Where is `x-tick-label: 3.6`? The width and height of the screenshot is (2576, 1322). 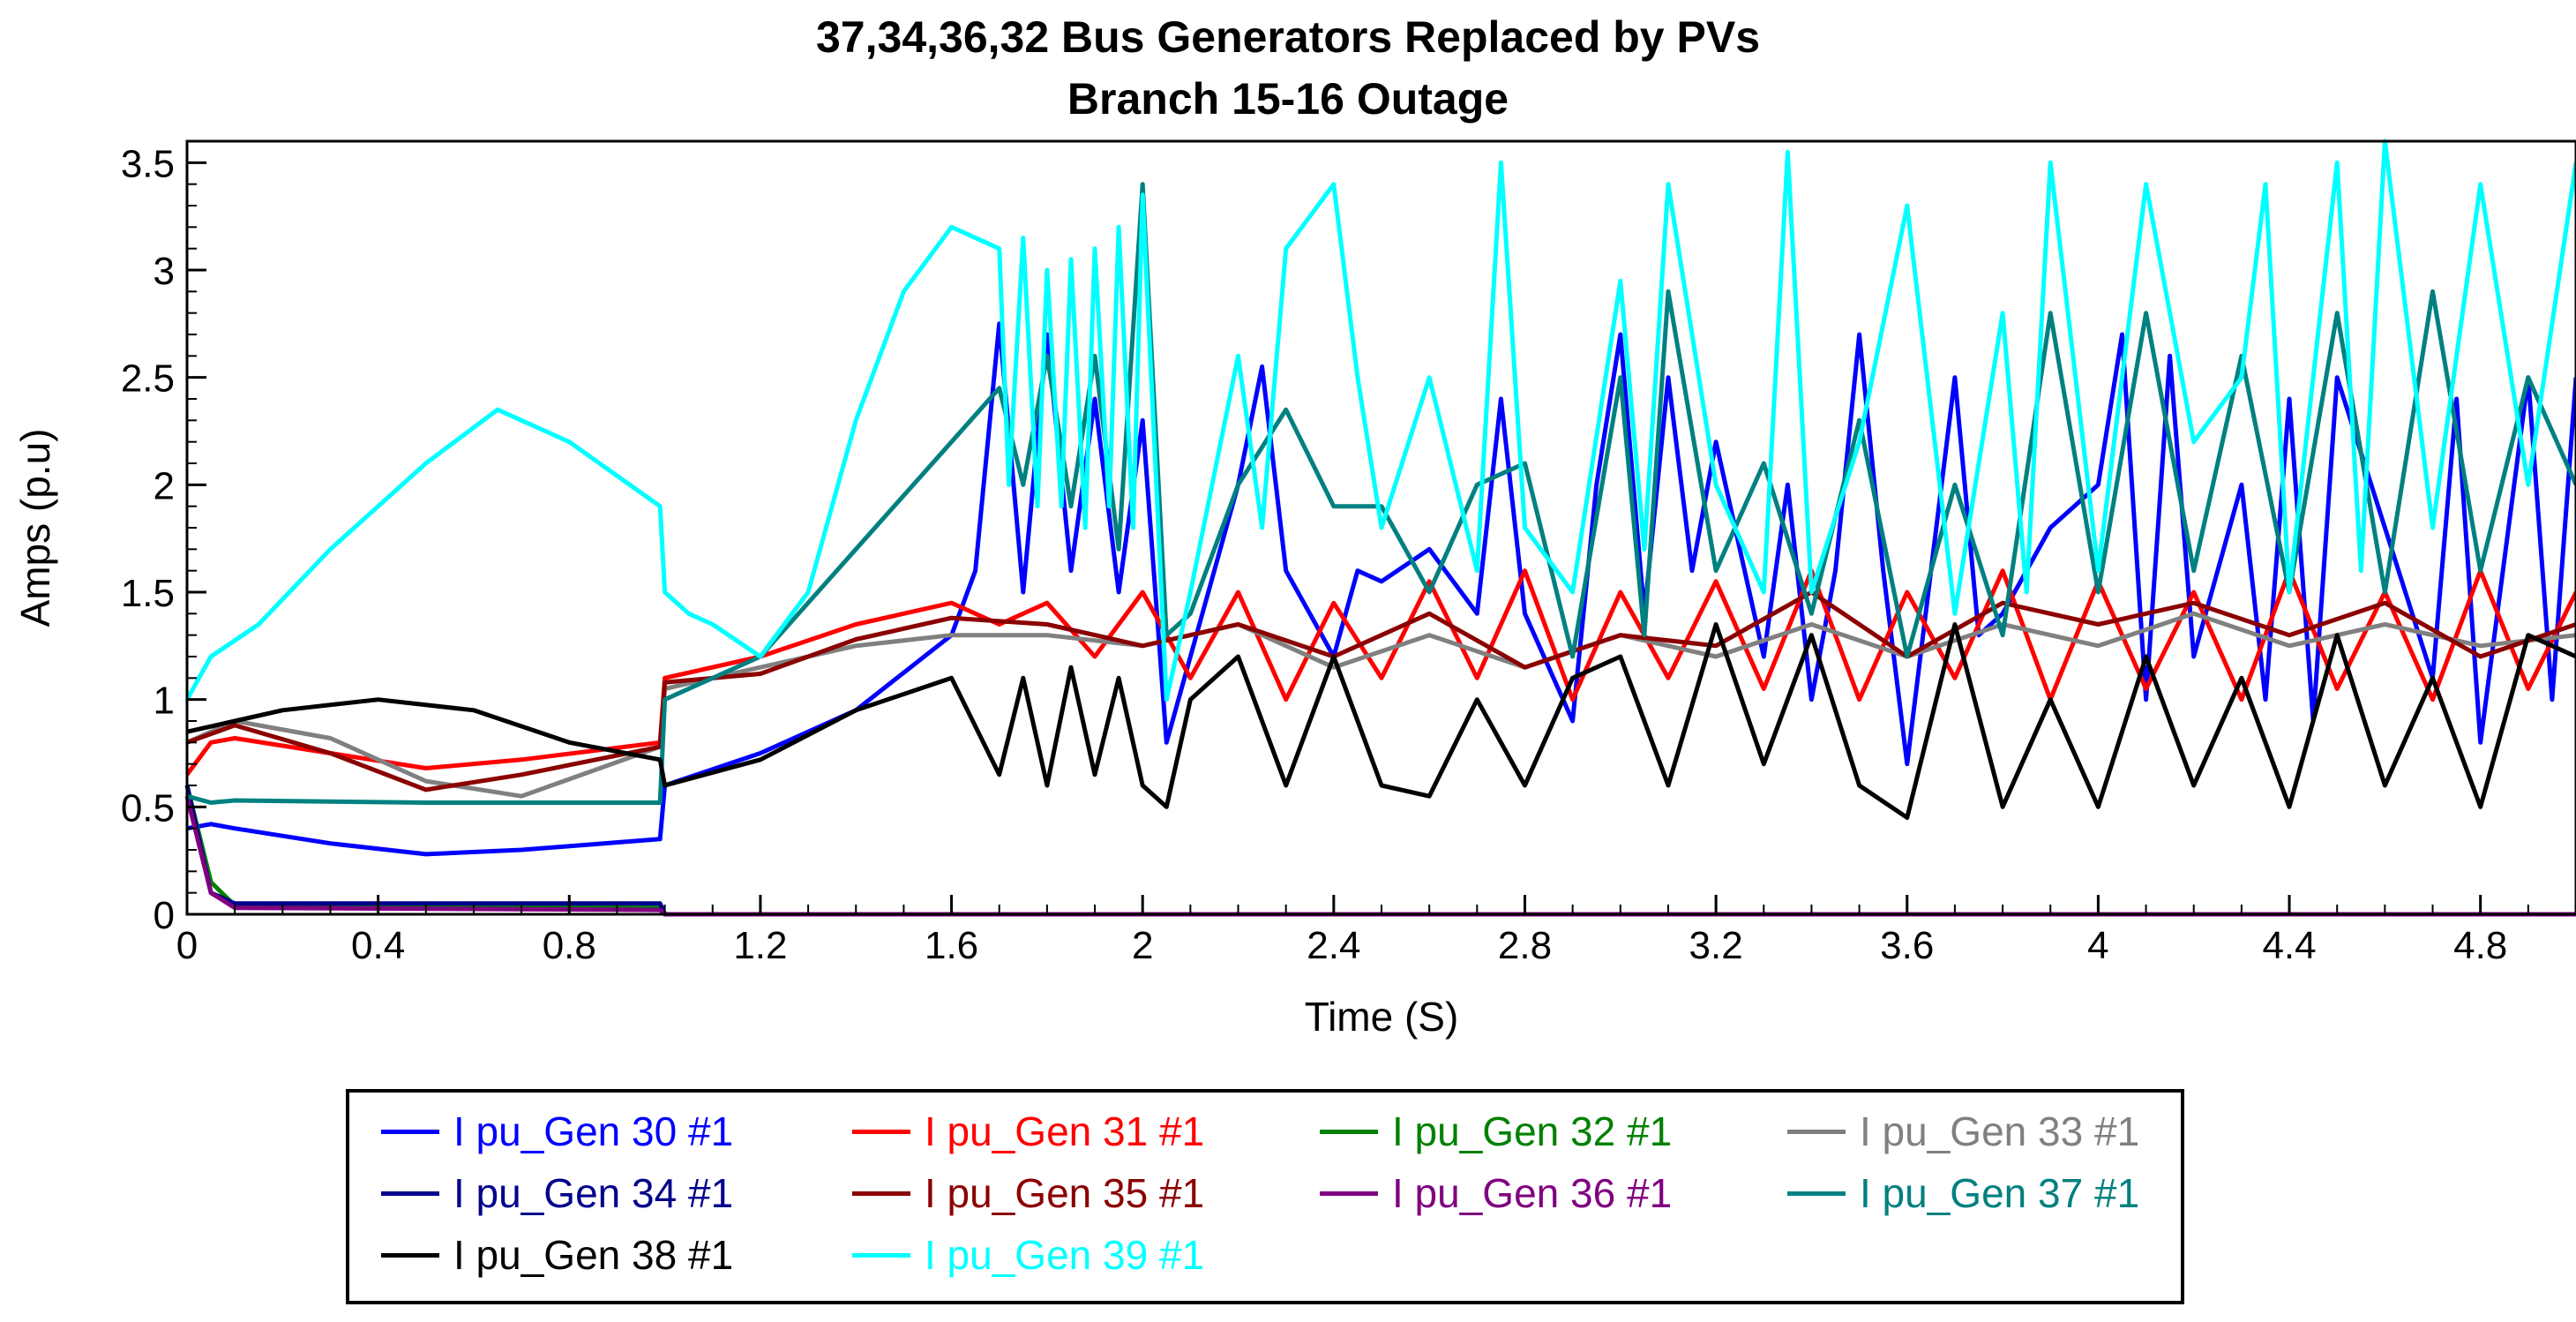 x-tick-label: 3.6 is located at coordinates (1907, 945).